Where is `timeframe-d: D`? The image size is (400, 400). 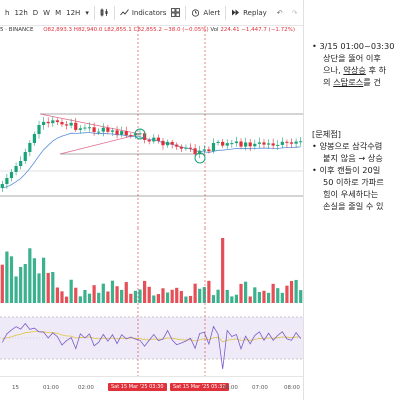
timeframe-d: D is located at coordinates (35, 12).